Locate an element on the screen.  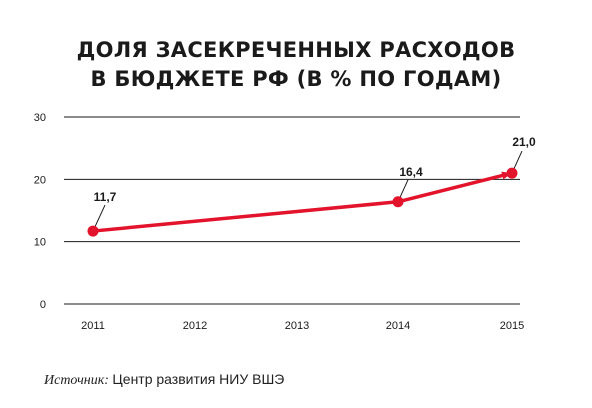
chart-title-line-1: ДОЛЯ ЗАСЕКРЕЧЕННЫХ РАСХОДОВ is located at coordinates (296, 50).